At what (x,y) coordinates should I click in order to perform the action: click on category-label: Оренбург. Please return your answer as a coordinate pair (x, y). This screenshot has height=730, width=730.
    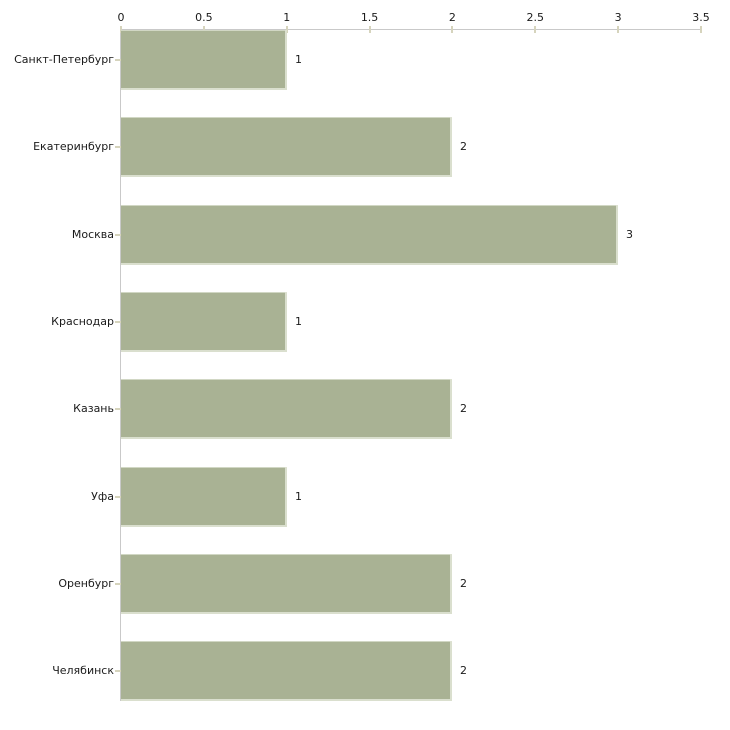
    Looking at the image, I should click on (86, 583).